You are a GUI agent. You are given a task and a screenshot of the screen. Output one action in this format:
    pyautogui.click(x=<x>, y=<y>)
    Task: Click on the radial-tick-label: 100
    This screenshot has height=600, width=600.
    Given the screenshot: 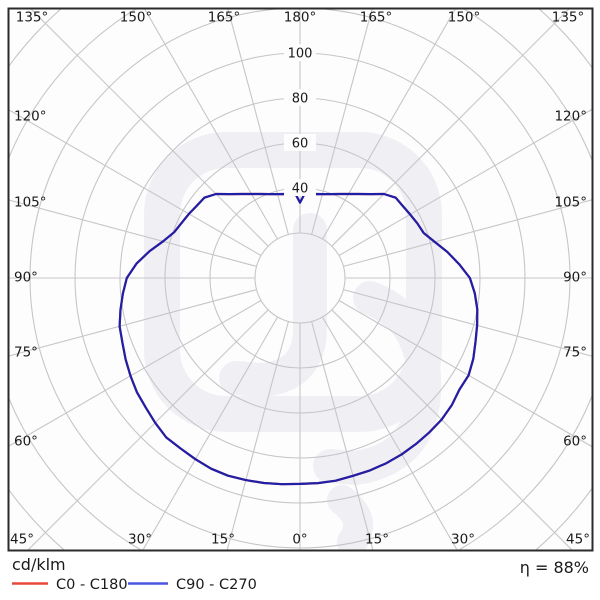 What is the action you would take?
    pyautogui.click(x=300, y=54)
    